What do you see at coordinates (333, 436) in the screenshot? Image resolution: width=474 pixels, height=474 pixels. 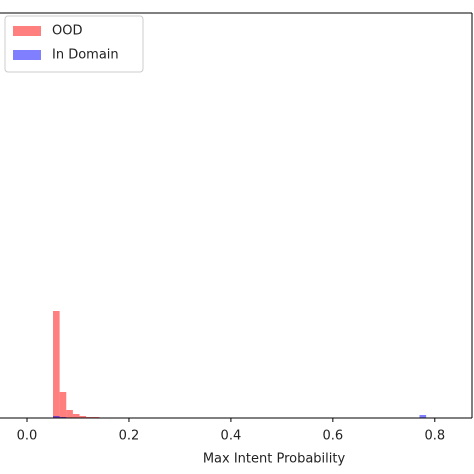 I see `x-tick-label: 0.6` at bounding box center [333, 436].